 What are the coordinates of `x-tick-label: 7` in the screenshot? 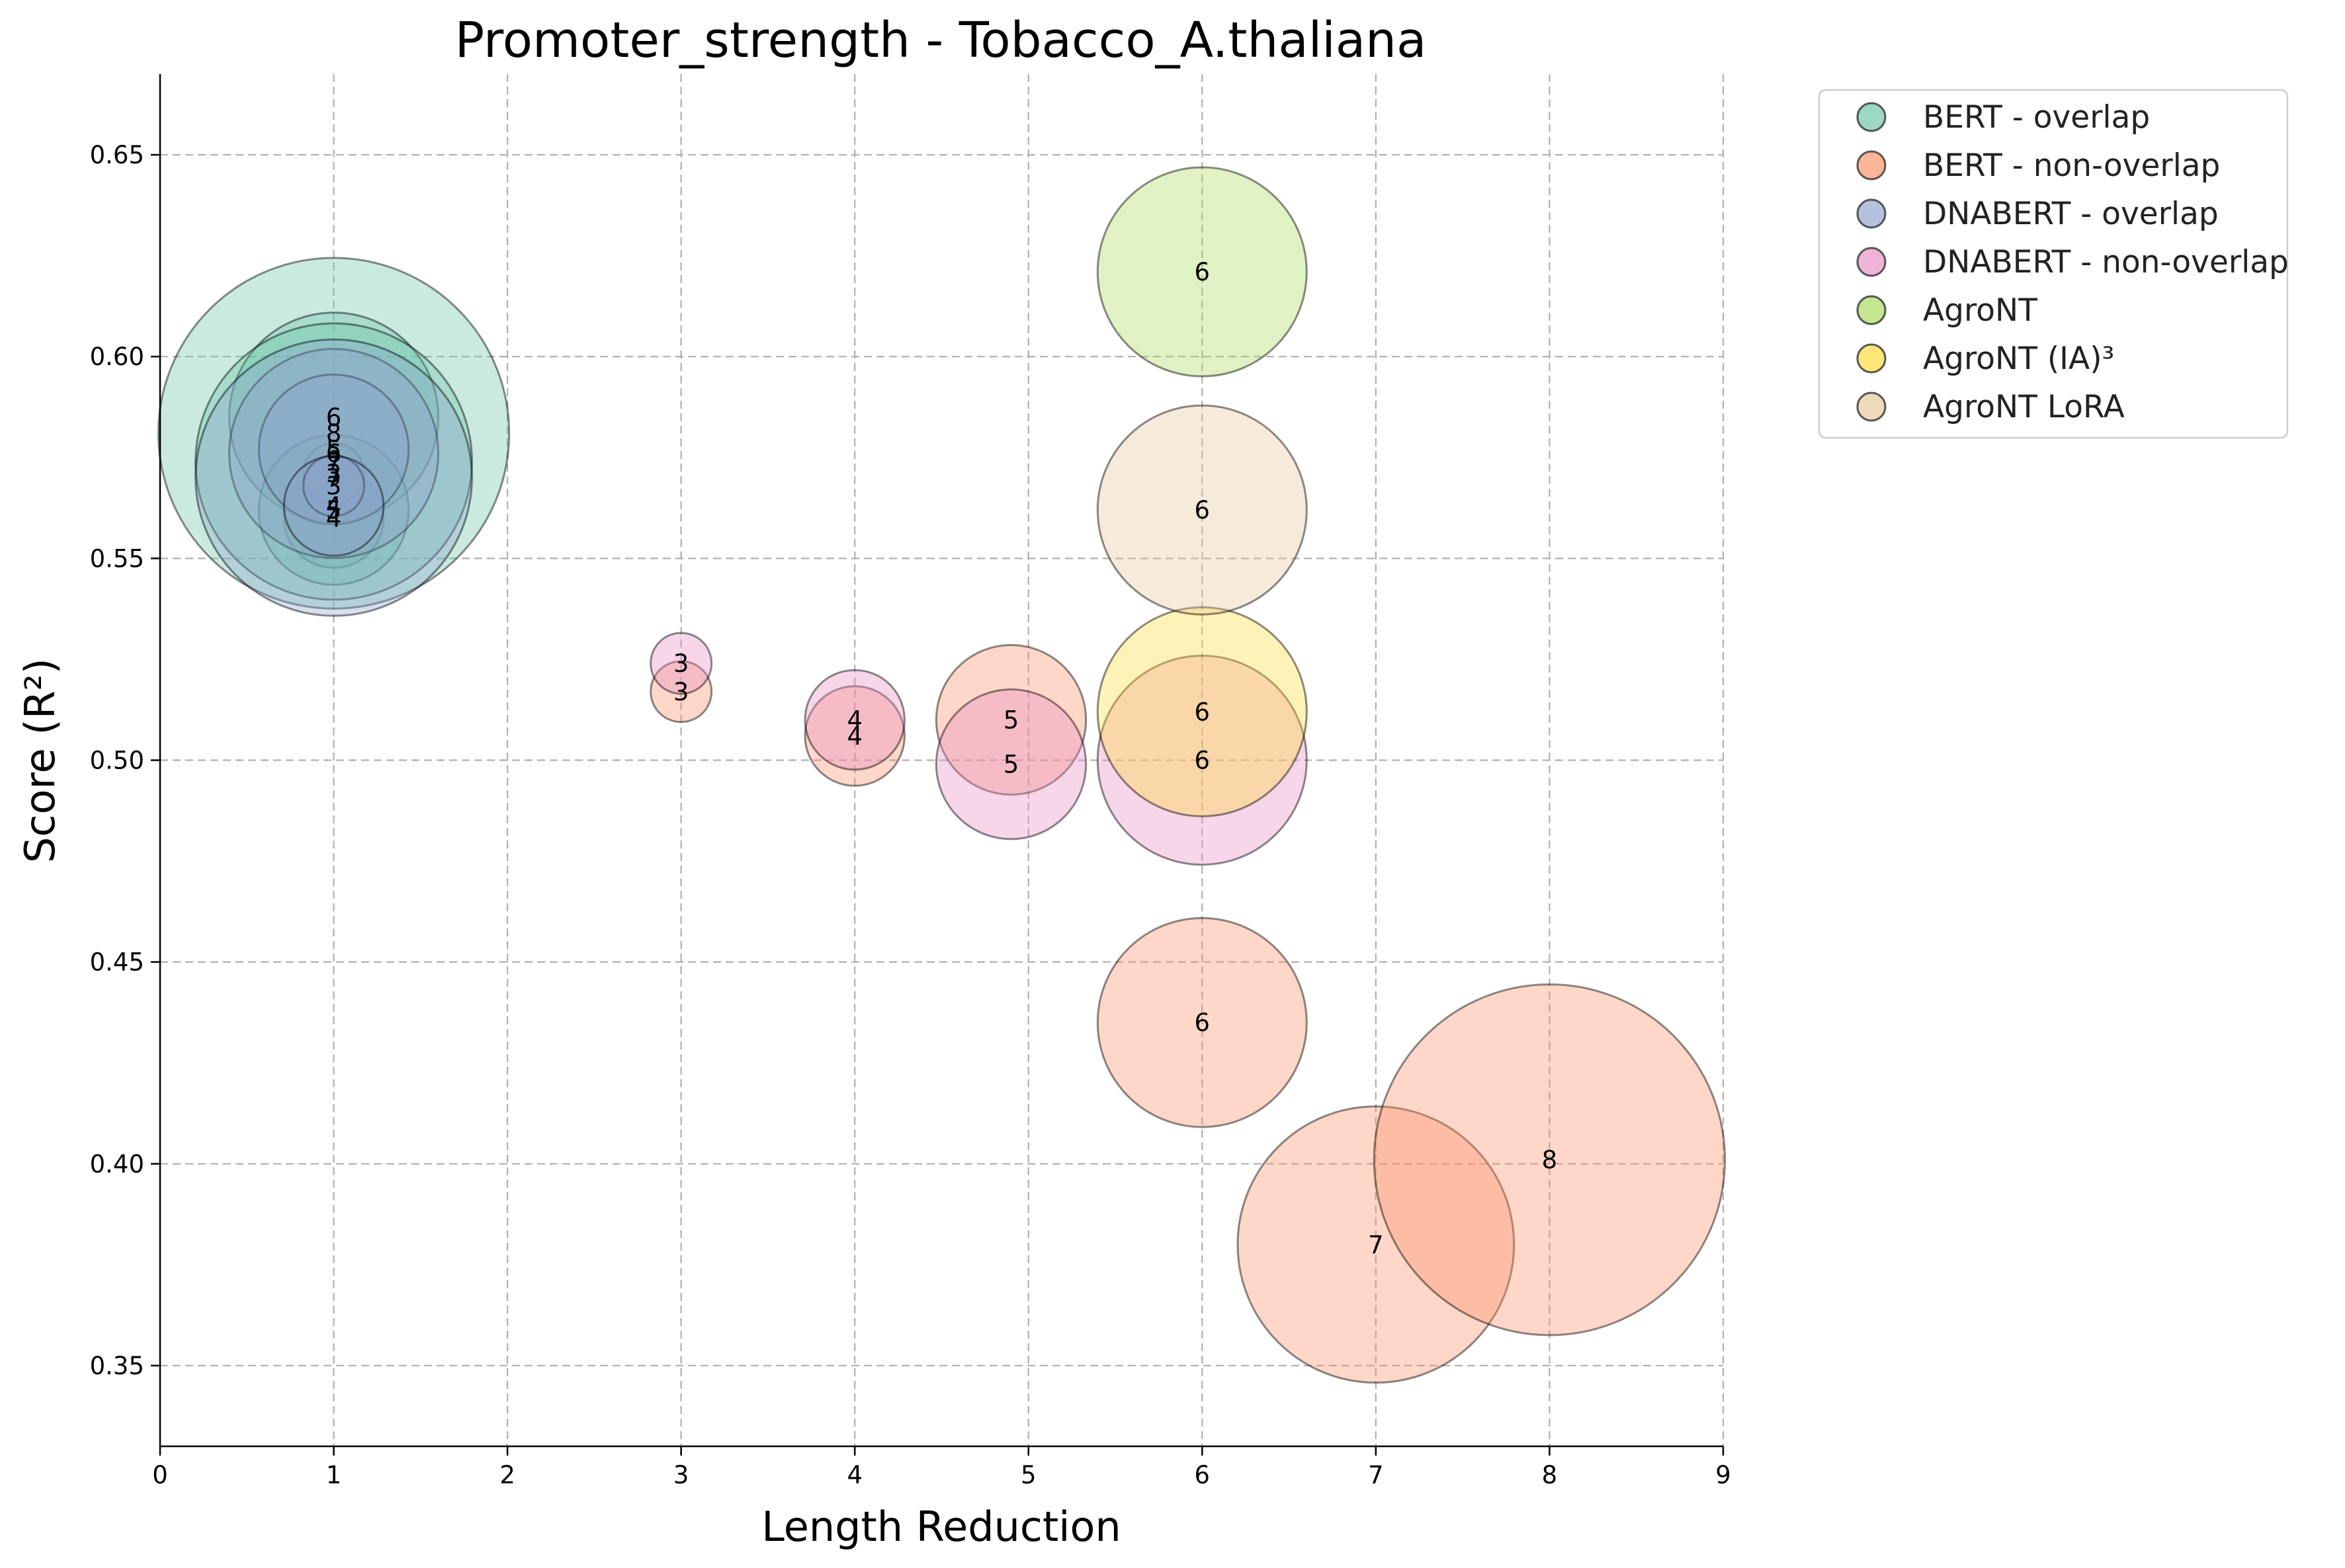 It's located at (1376, 1475).